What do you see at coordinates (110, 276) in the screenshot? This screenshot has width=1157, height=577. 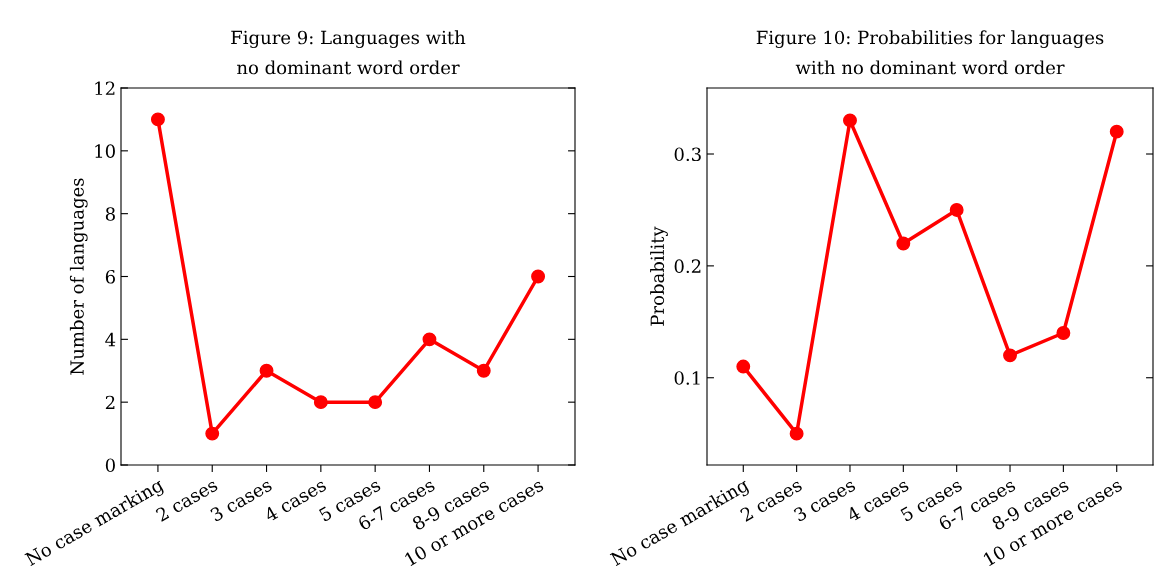 I see `y-tick-label: 6` at bounding box center [110, 276].